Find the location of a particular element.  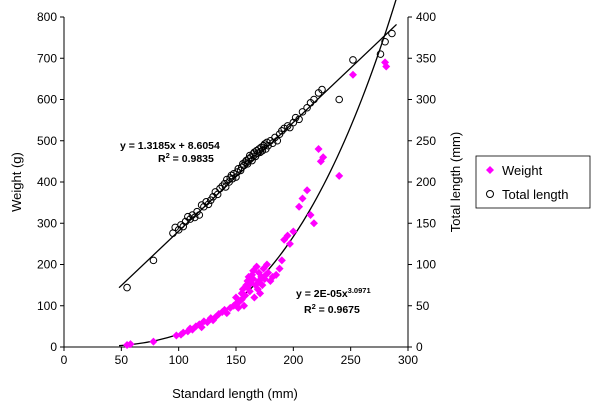

y-left-tick-label: 500 is located at coordinates (47, 141).